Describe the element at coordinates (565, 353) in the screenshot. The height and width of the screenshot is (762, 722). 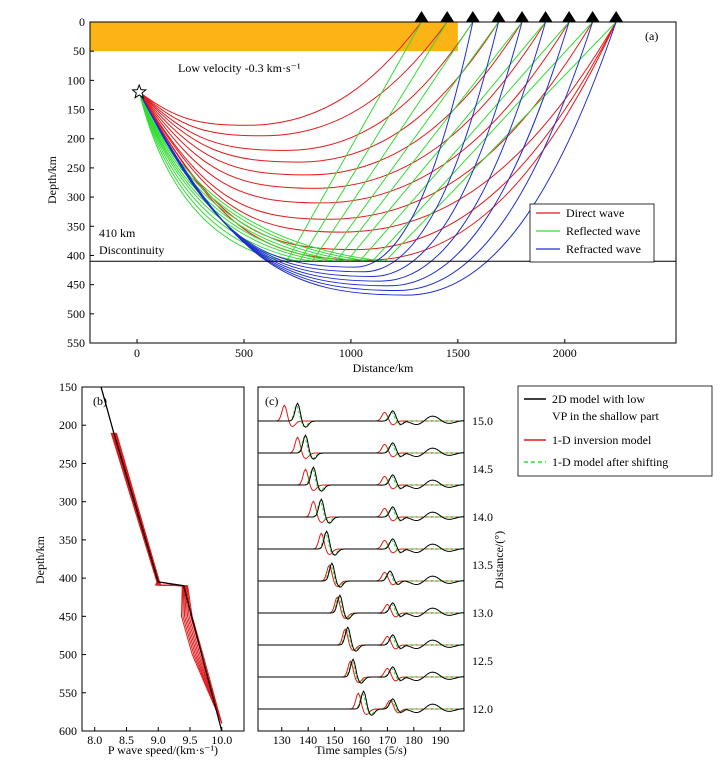
I see `x-tick-label: 2000` at that location.